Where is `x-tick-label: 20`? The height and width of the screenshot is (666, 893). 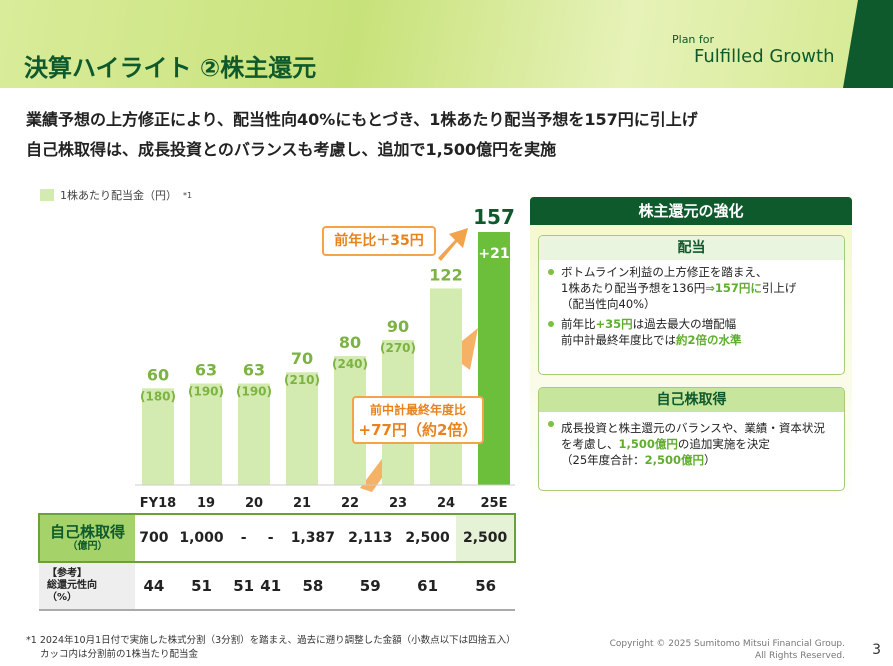
x-tick-label: 20 is located at coordinates (254, 503).